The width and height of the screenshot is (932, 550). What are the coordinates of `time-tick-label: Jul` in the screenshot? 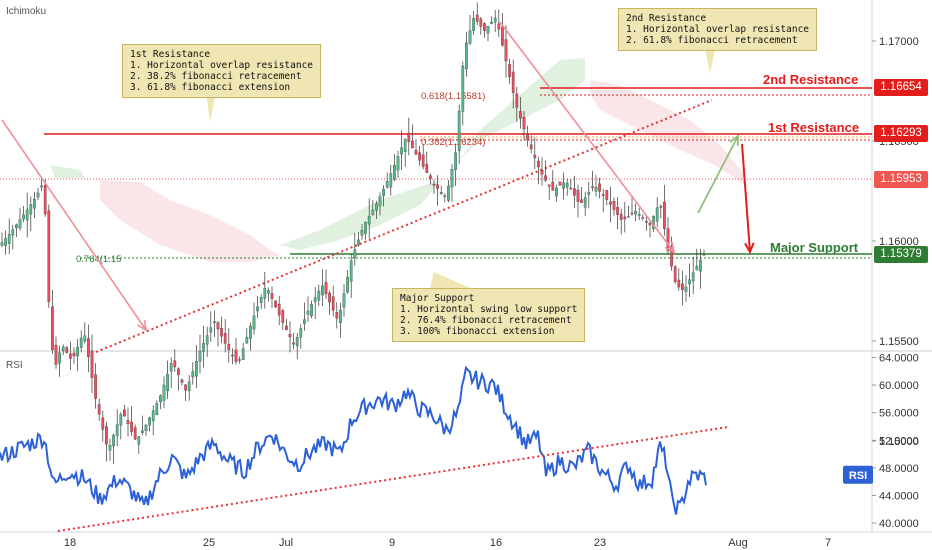 It's located at (286, 543).